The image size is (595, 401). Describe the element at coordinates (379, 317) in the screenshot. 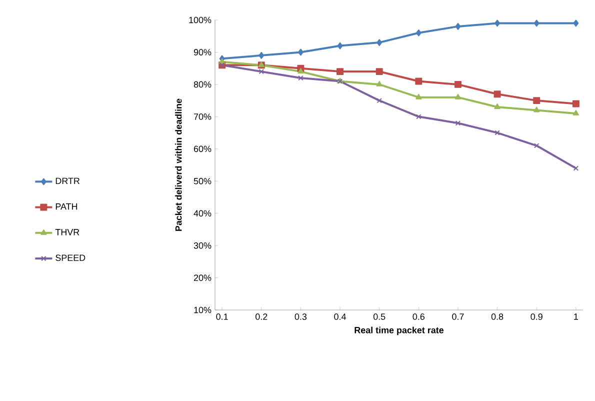

I see `x-tick-label: 0.5` at that location.